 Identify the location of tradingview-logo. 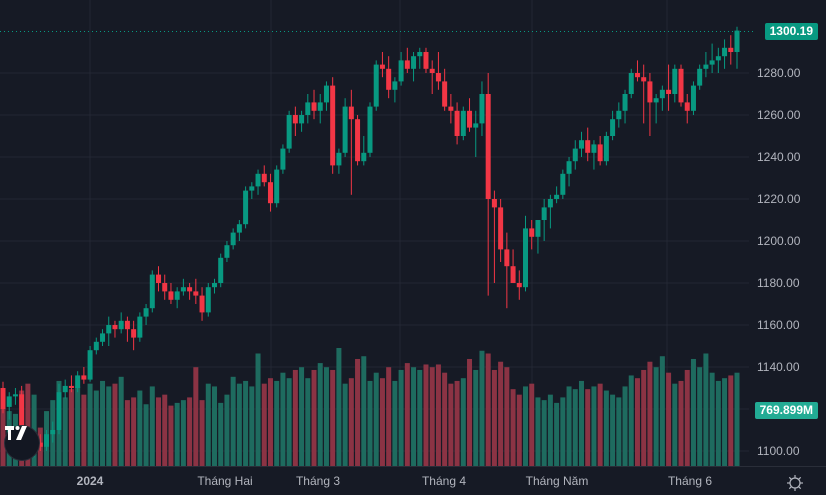
(22, 443).